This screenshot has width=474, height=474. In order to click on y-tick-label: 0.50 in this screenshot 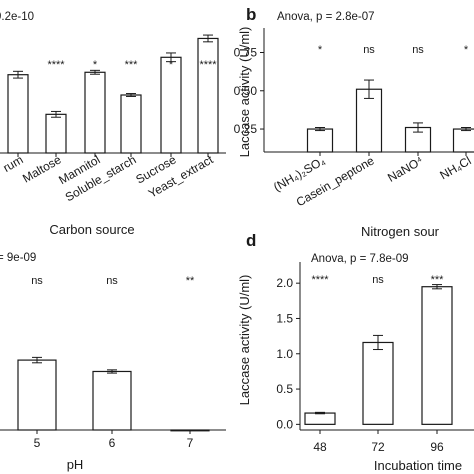, I will do `click(246, 91)`.